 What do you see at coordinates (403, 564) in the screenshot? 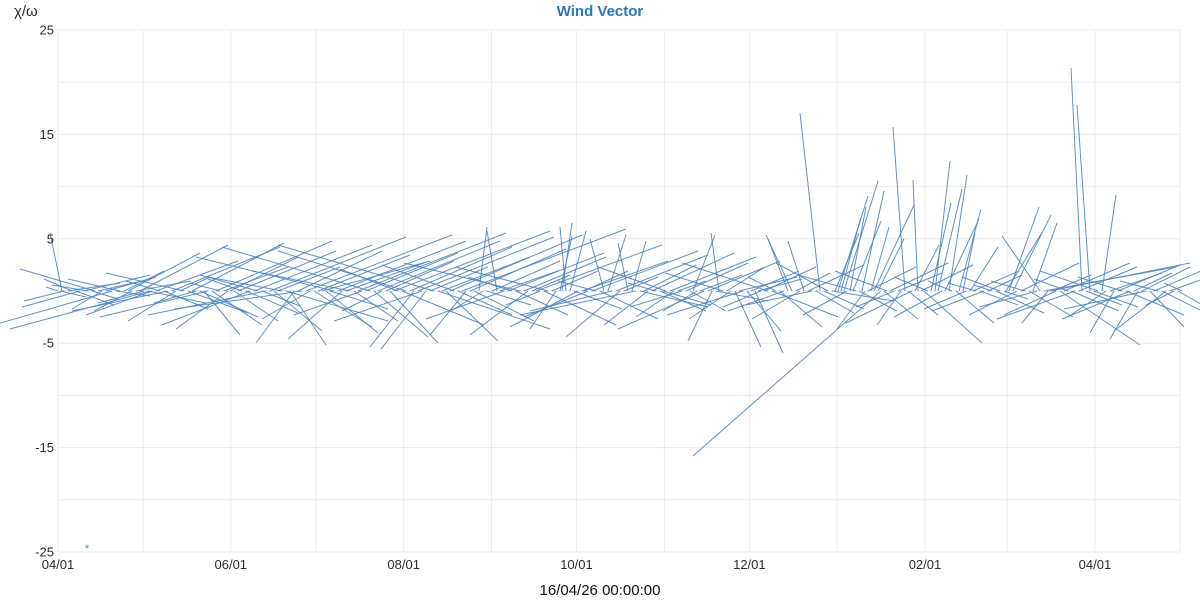
I see `x-tick-label: 08/01` at bounding box center [403, 564].